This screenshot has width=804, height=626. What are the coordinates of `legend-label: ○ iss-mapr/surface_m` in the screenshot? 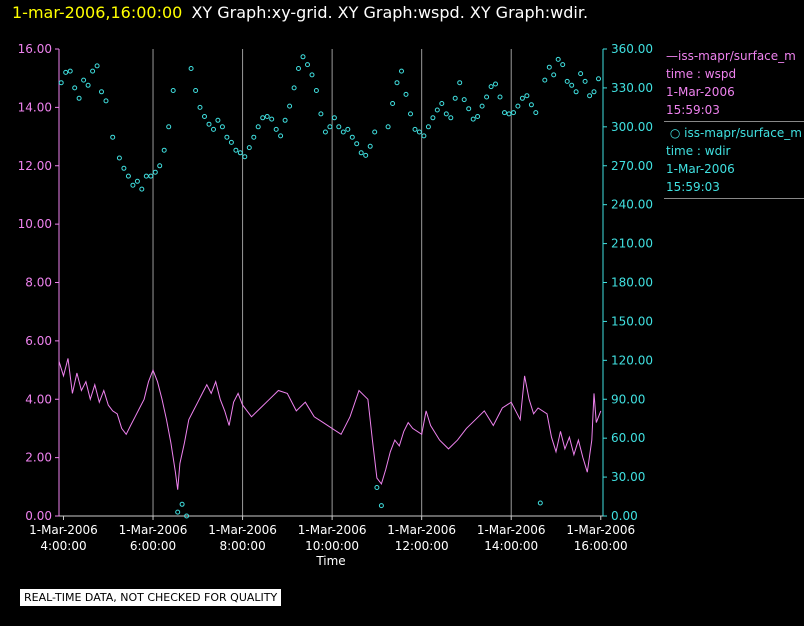 It's located at (734, 133).